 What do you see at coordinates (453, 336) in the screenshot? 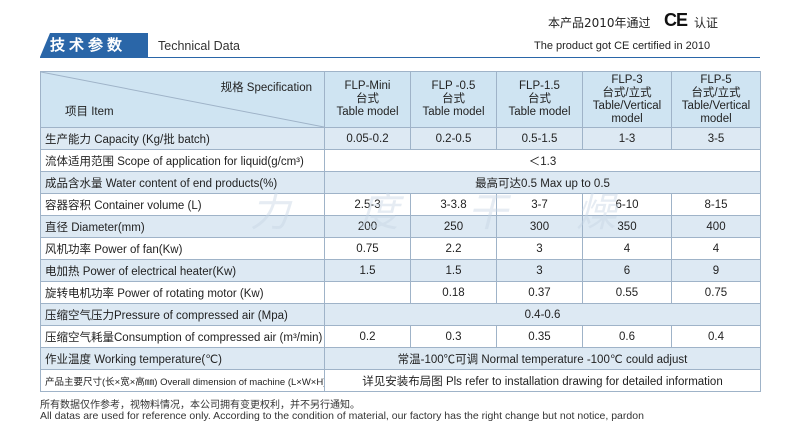
I see `cell: 0.3` at bounding box center [453, 336].